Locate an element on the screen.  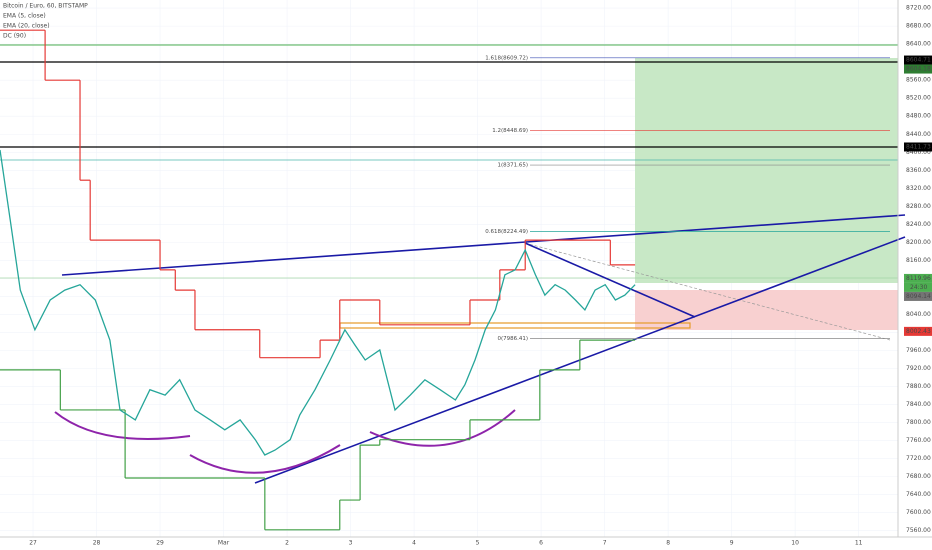
fib-label: 1.2(8448.69) is located at coordinates (510, 131).